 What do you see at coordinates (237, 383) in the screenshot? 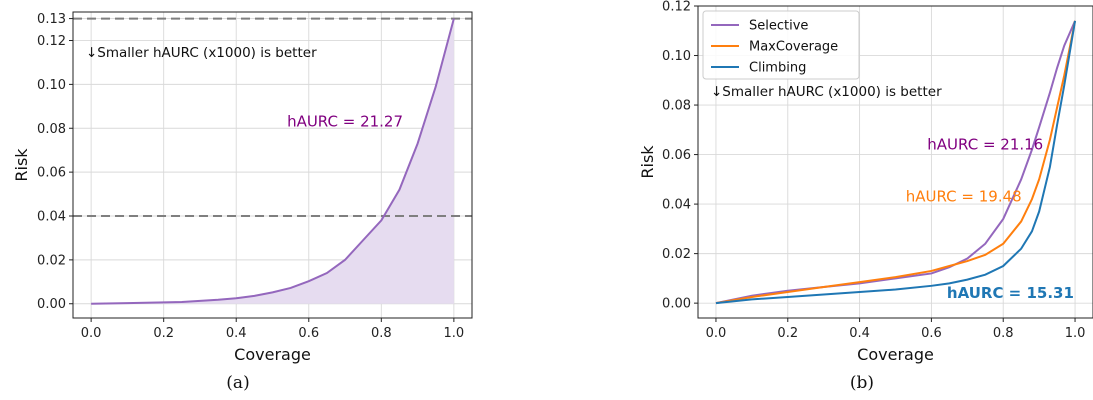
I see `panel-caption: (a)` at bounding box center [237, 383].